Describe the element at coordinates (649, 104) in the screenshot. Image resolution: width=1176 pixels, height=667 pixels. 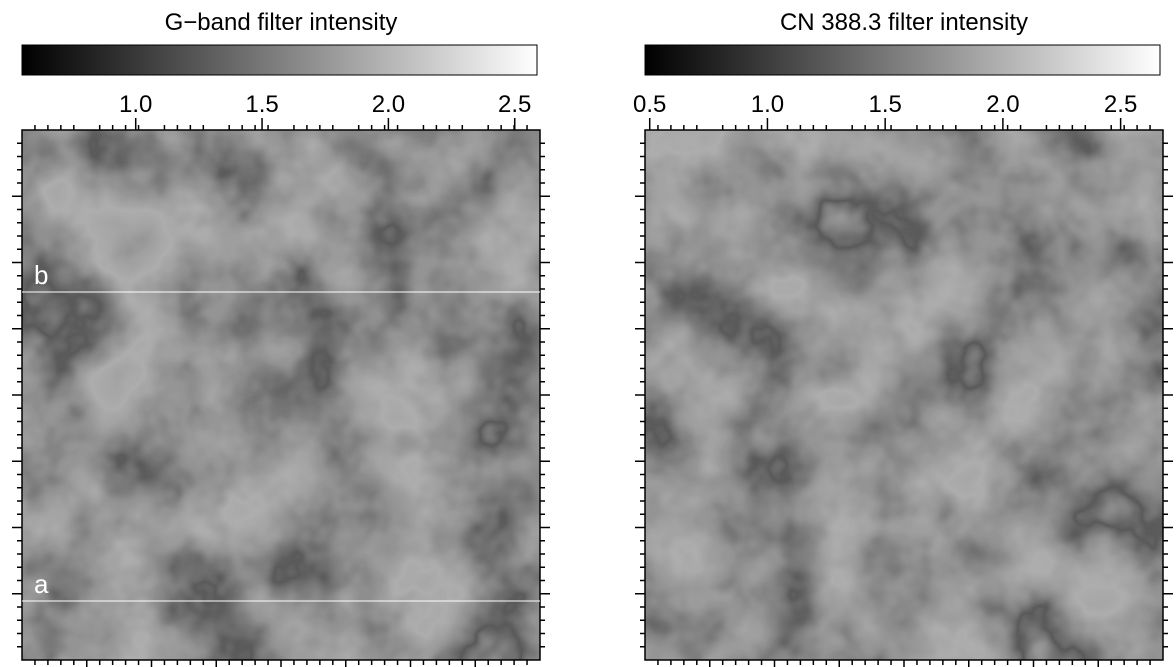
I see `colorbar-tick-label: 0.5` at that location.